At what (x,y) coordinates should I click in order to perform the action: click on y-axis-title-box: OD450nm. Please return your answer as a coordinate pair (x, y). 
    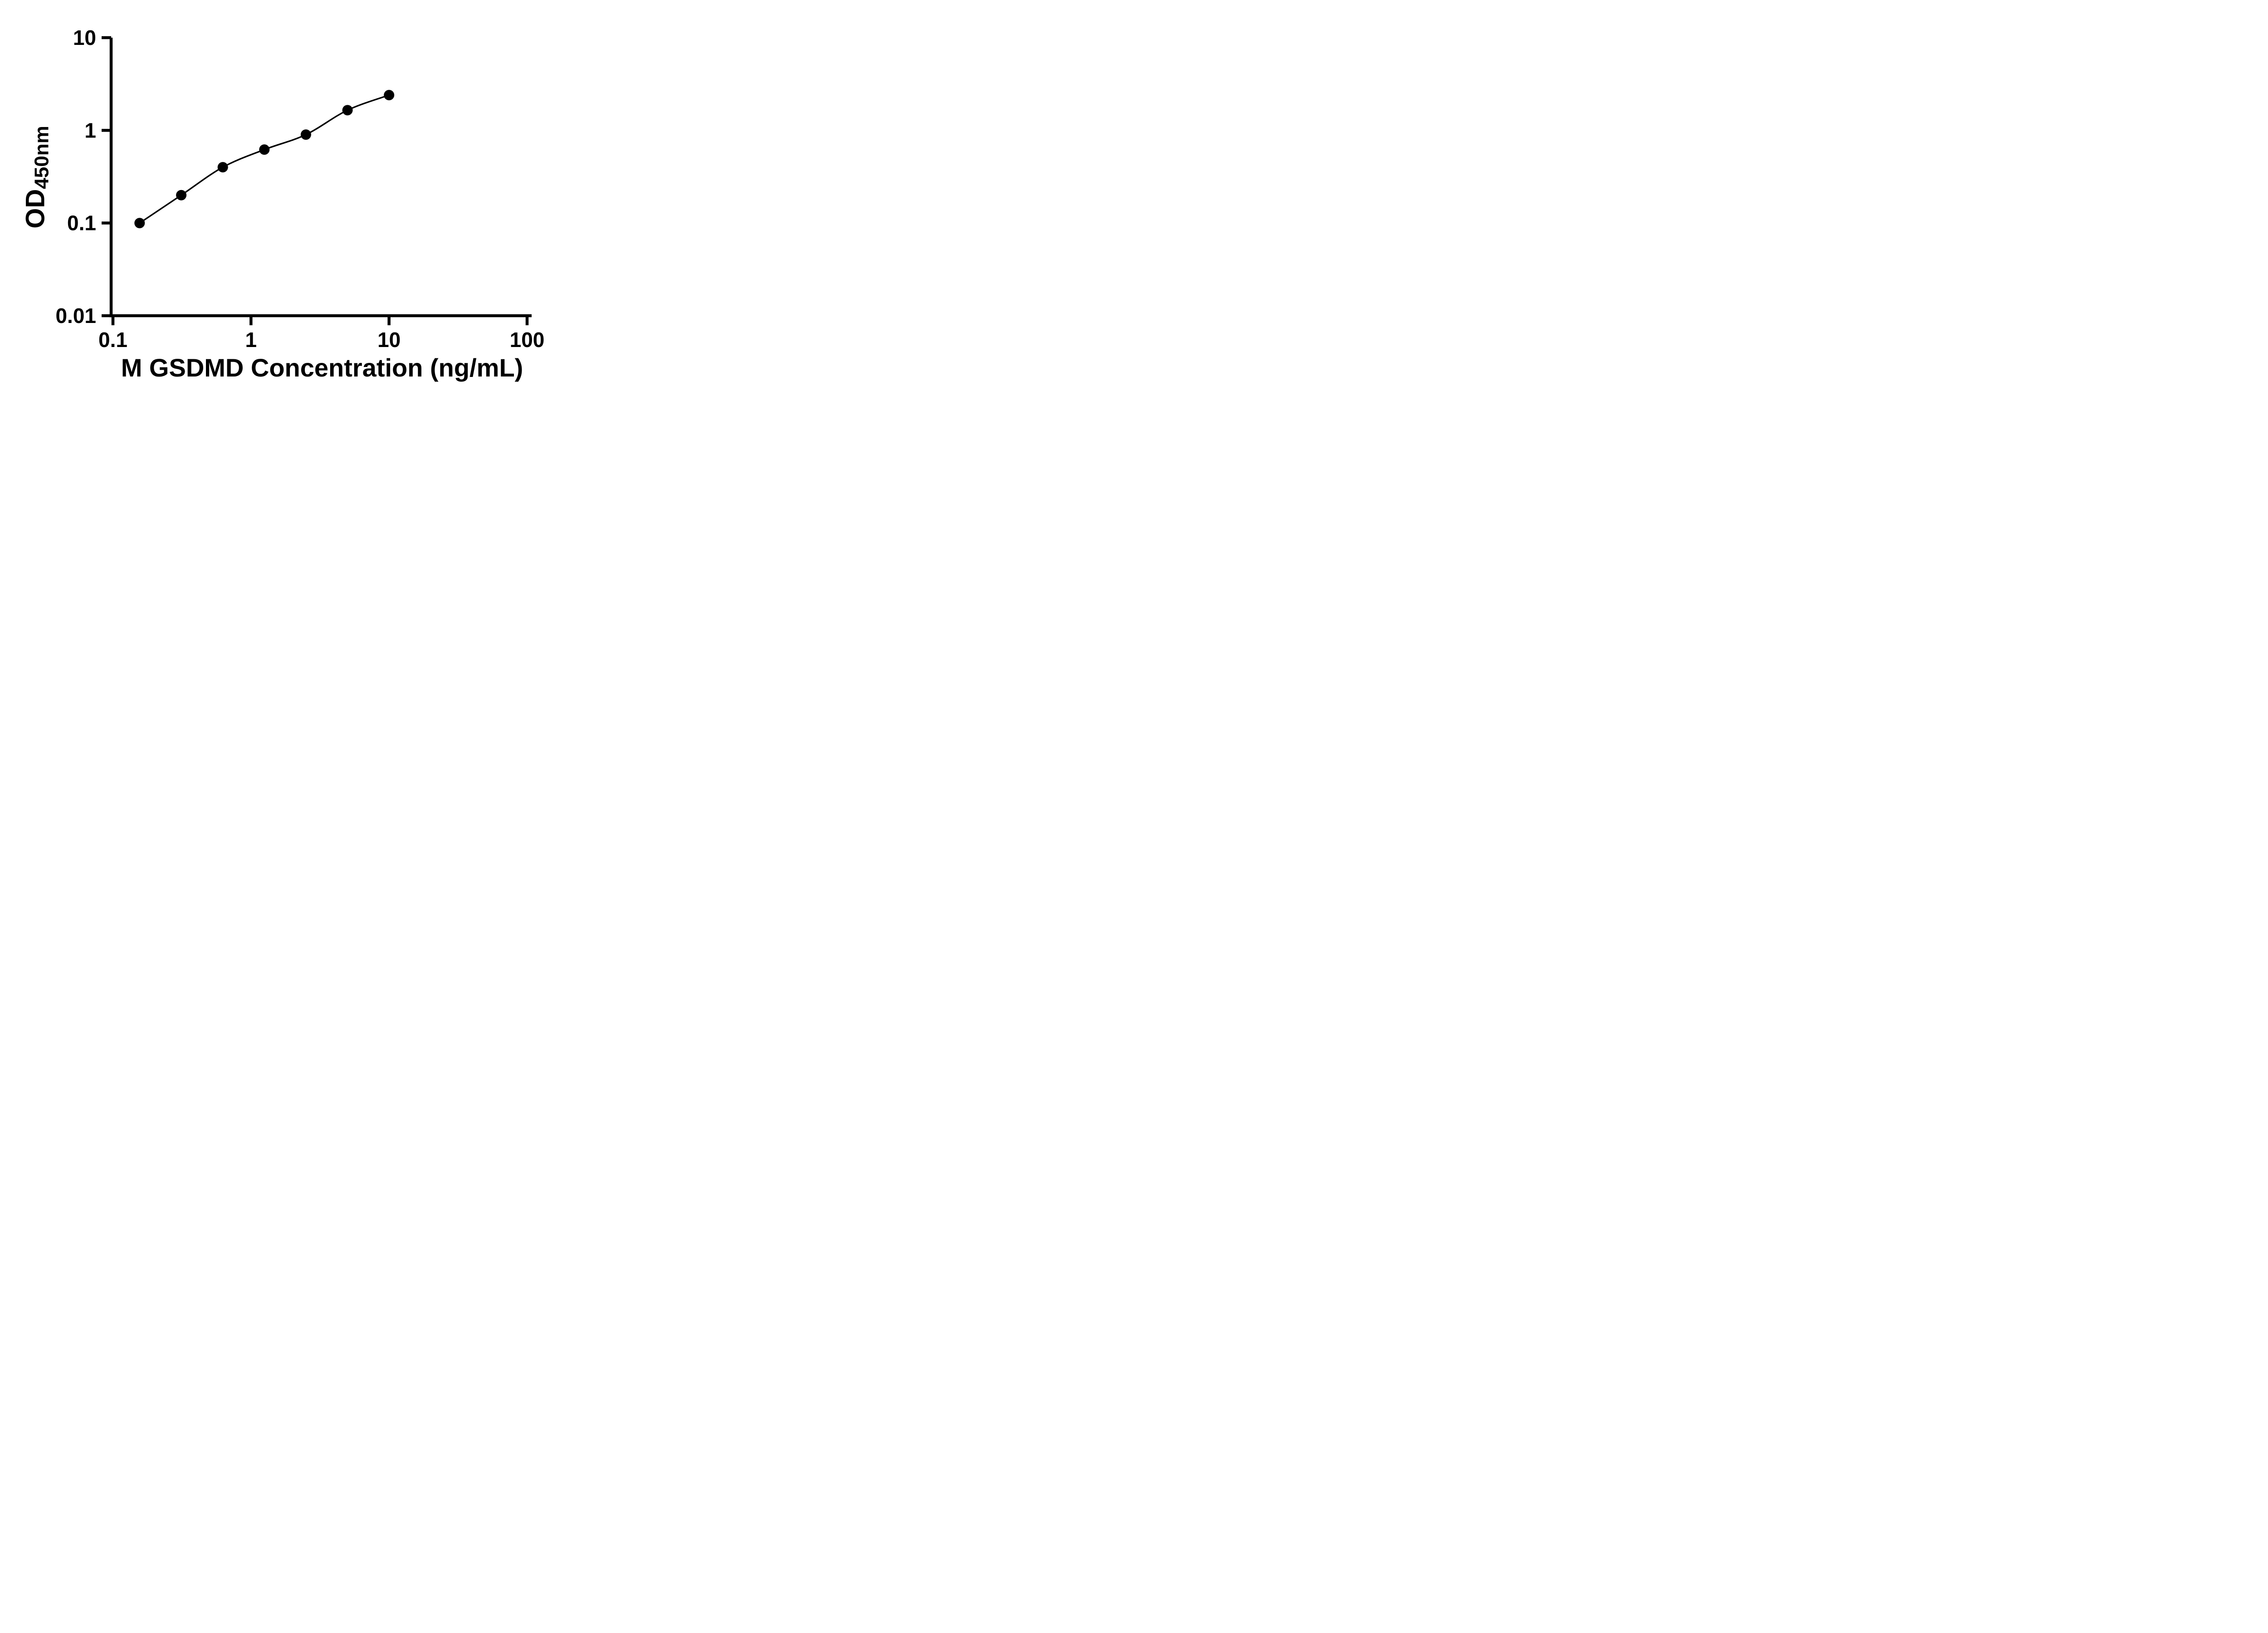
    Looking at the image, I should click on (36, 177).